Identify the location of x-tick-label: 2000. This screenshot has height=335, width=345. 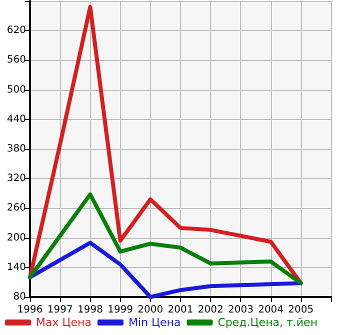
(151, 310).